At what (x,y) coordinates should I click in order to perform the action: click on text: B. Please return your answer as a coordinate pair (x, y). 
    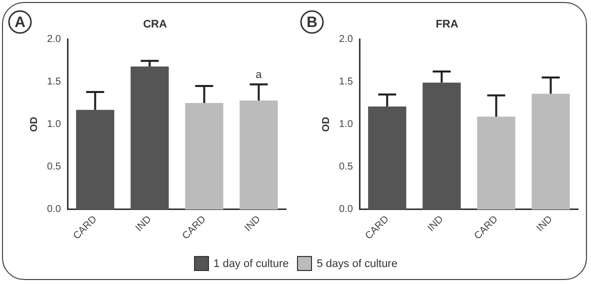
    Looking at the image, I should click on (312, 23).